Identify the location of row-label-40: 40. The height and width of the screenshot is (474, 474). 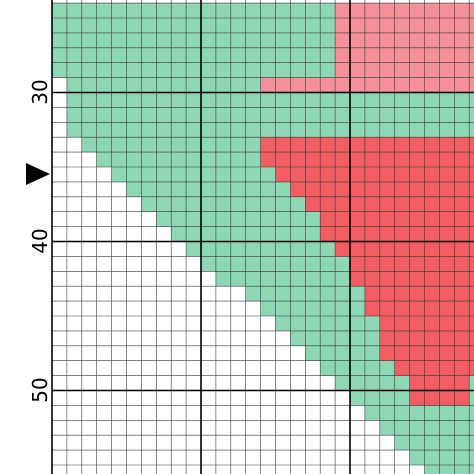
(40, 241).